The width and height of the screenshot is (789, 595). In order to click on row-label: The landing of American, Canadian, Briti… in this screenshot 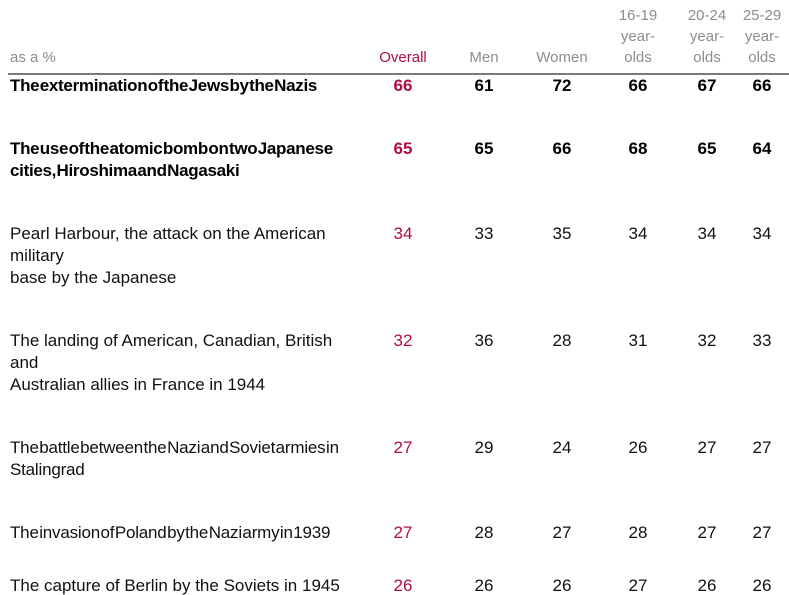, I will do `click(171, 362)`.